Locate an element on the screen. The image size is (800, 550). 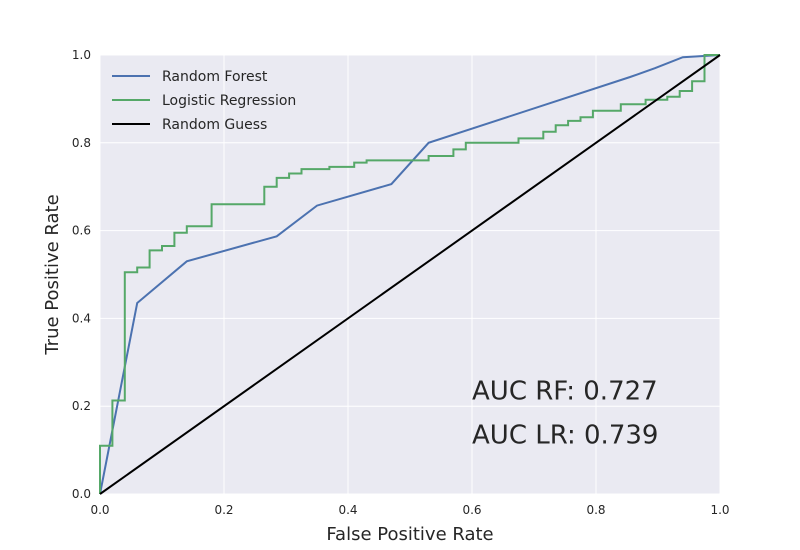
y-tick-label: 1.0 is located at coordinates (81, 55).